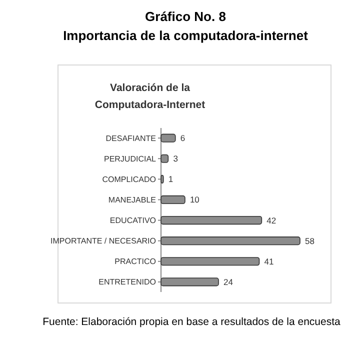 The image size is (363, 339). Describe the element at coordinates (131, 138) in the screenshot. I see `y-tick-label: DESAFIANTE` at that location.